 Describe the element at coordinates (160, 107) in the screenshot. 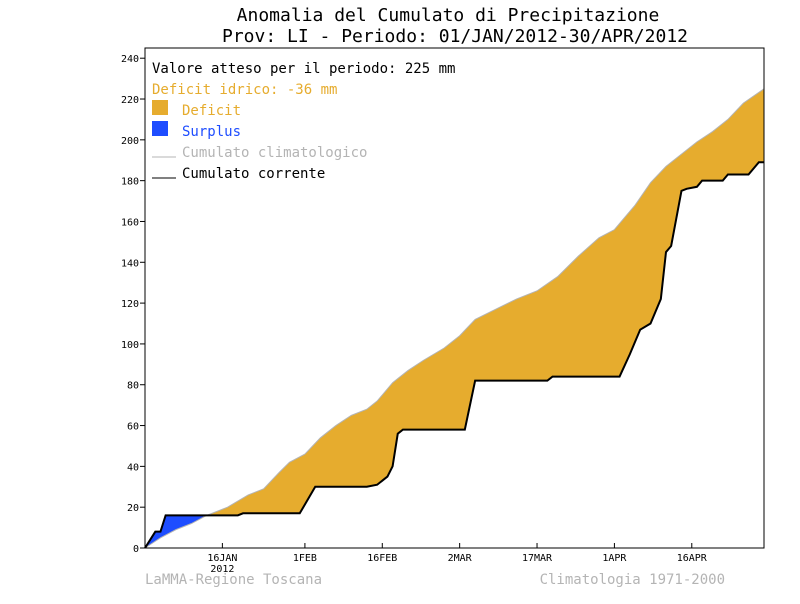

I see `legend-deficit-swatch` at that location.